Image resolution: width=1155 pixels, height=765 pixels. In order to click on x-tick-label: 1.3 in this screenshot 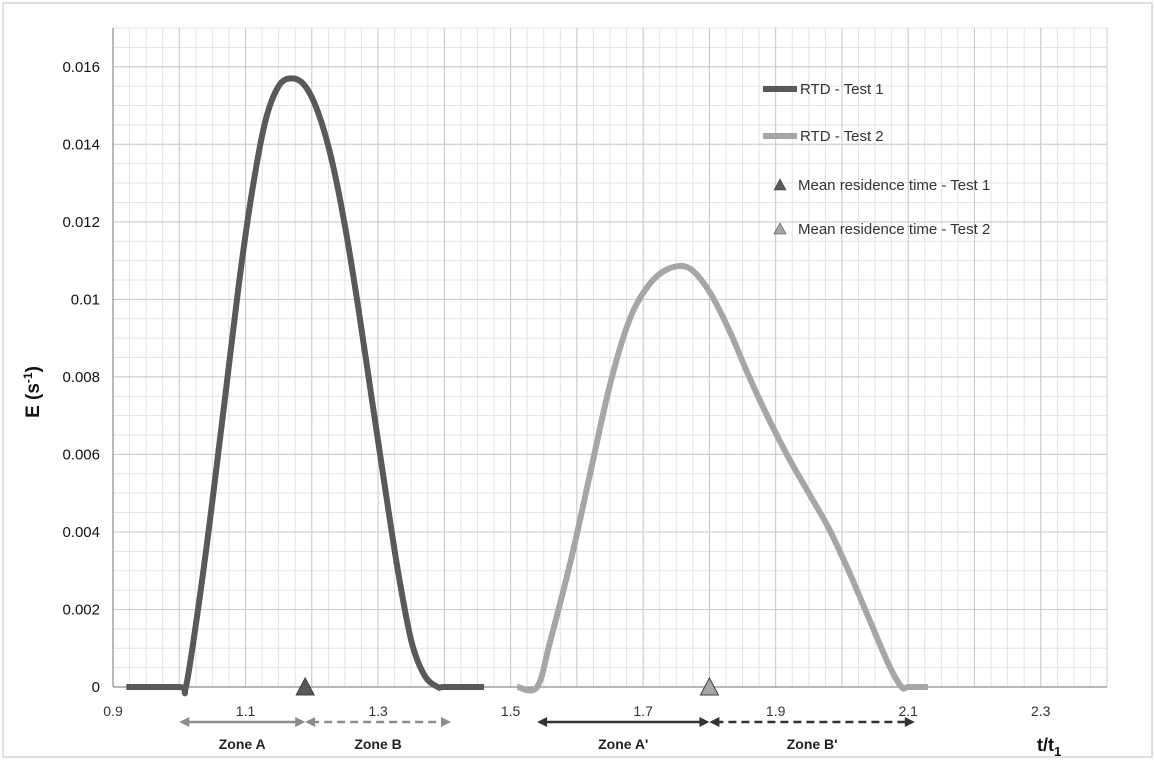, I will do `click(378, 711)`.